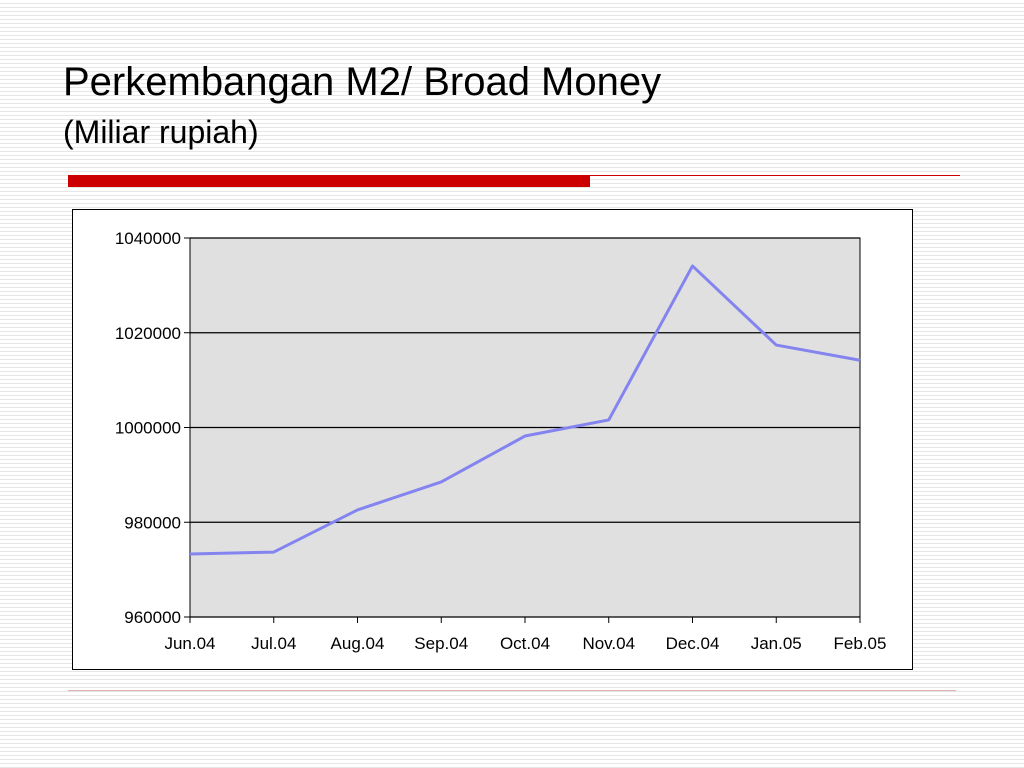  I want to click on x-tick-label: Dec.04, so click(693, 643).